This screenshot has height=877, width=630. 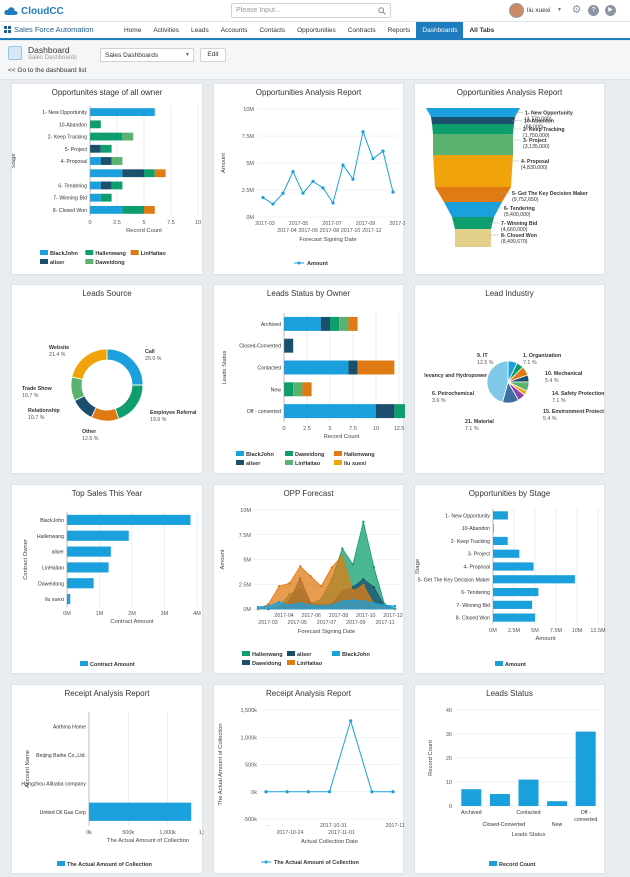 What do you see at coordinates (73, 125) in the screenshot?
I see `y-tick-label: 10-Abandon` at bounding box center [73, 125].